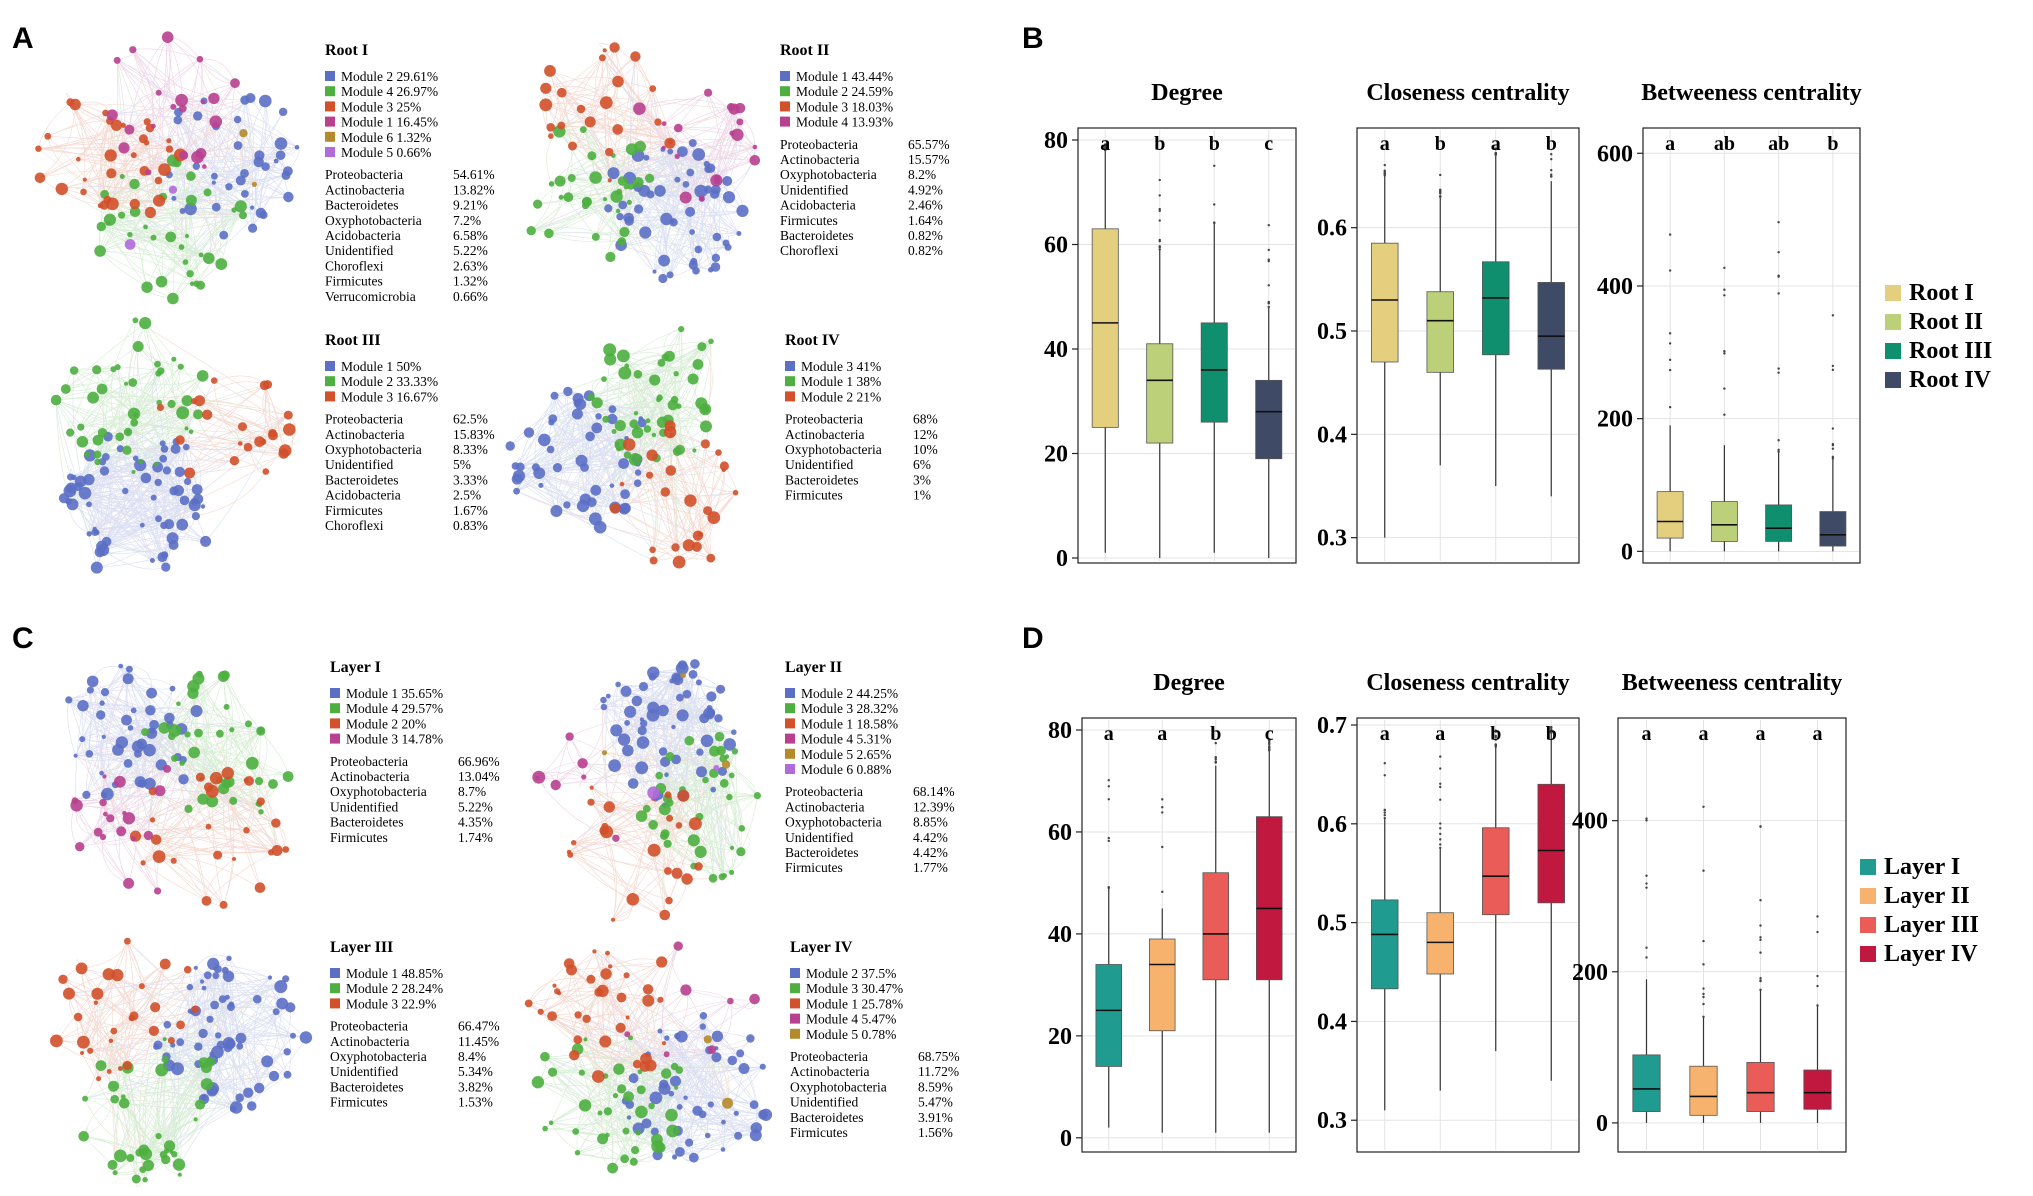 This screenshot has width=2033, height=1196. Describe the element at coordinates (335, 973) in the screenshot. I see `module-swatch` at that location.